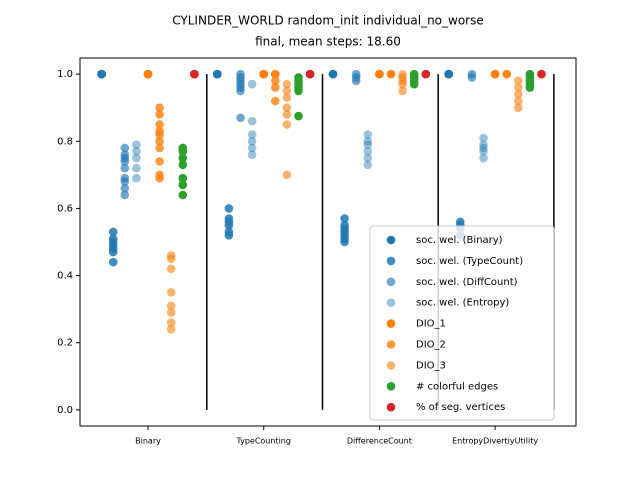  Describe the element at coordinates (460, 407) in the screenshot. I see `legend-label: % of seg. vertices` at that location.